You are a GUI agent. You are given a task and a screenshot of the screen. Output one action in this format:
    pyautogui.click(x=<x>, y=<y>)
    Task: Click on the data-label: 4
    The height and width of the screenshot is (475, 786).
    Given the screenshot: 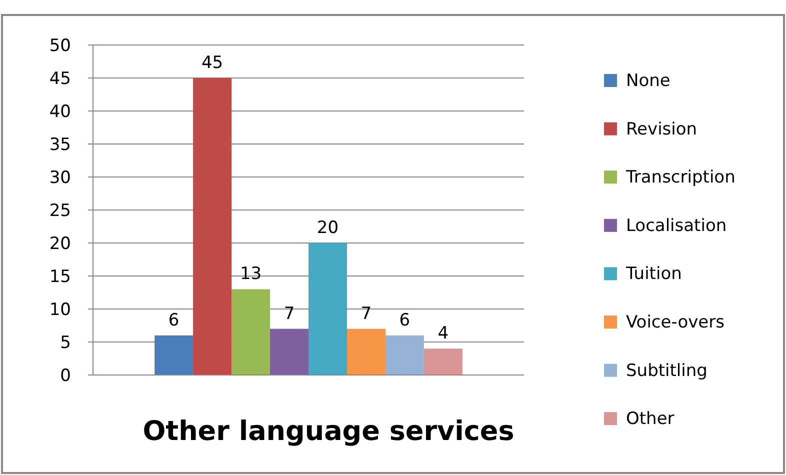 What is the action you would take?
    pyautogui.click(x=443, y=334)
    